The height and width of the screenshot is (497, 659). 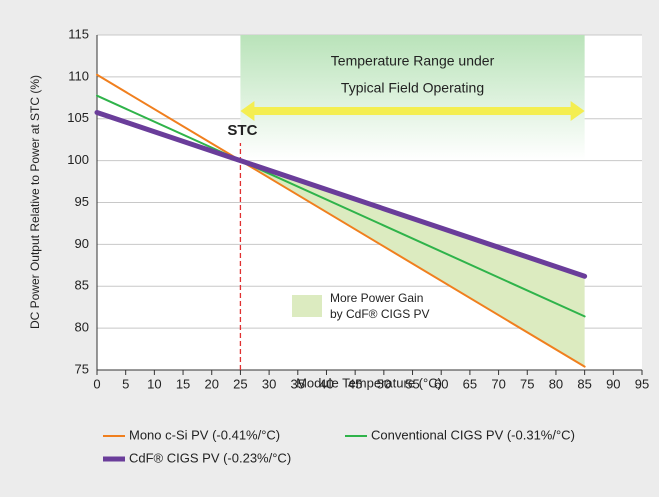 What do you see at coordinates (82, 243) in the screenshot?
I see `y-tick-label: 90` at bounding box center [82, 243].